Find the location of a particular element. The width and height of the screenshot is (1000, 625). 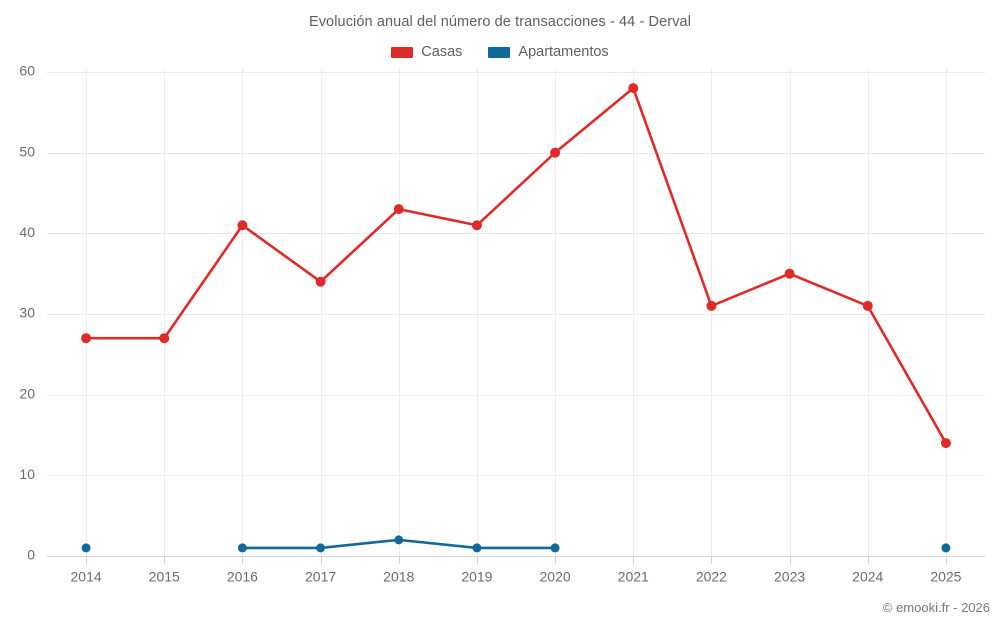

series-apartamentos is located at coordinates (516, 544).